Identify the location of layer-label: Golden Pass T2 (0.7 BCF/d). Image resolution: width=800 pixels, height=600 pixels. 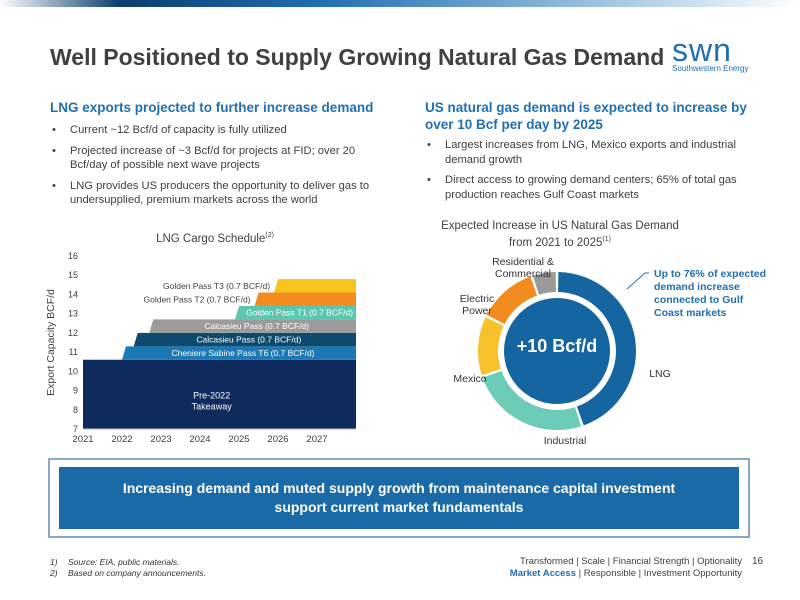
(197, 299).